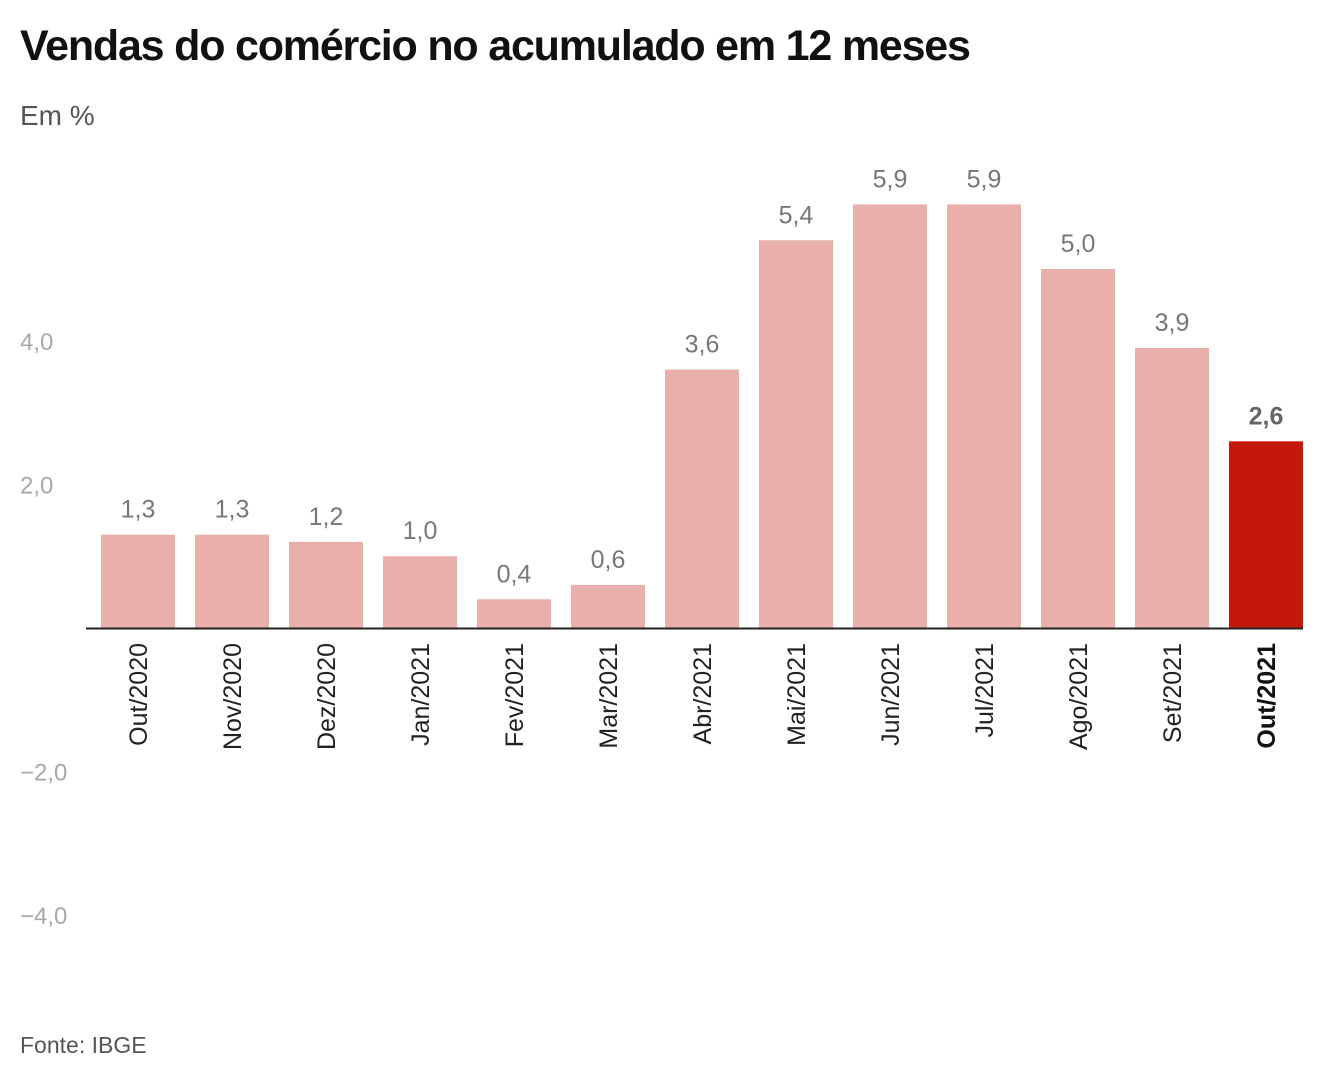 The height and width of the screenshot is (1082, 1340). I want to click on x-tick-label: Out/2021, so click(1267, 696).